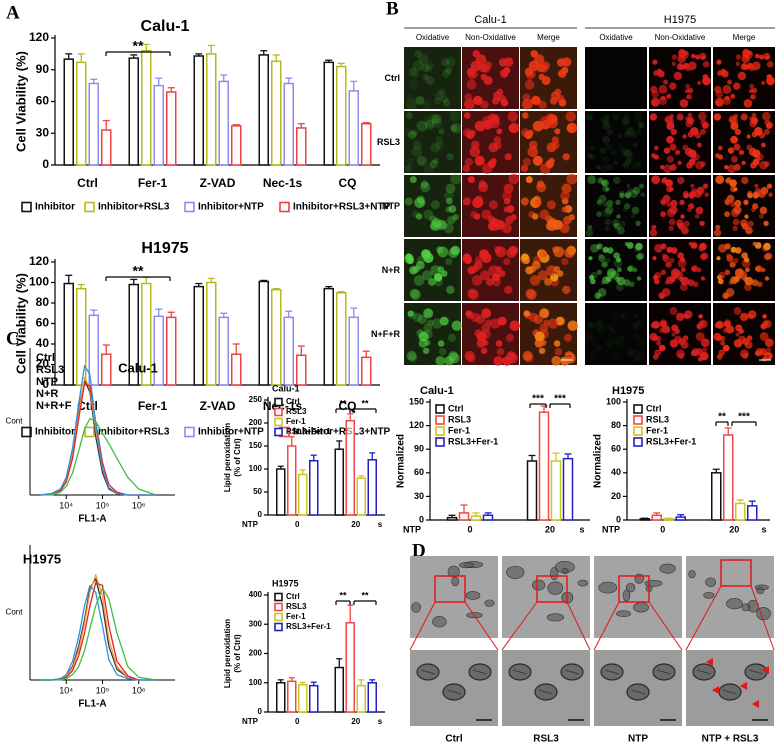  I want to click on legend-label: Ctrl, so click(293, 401).